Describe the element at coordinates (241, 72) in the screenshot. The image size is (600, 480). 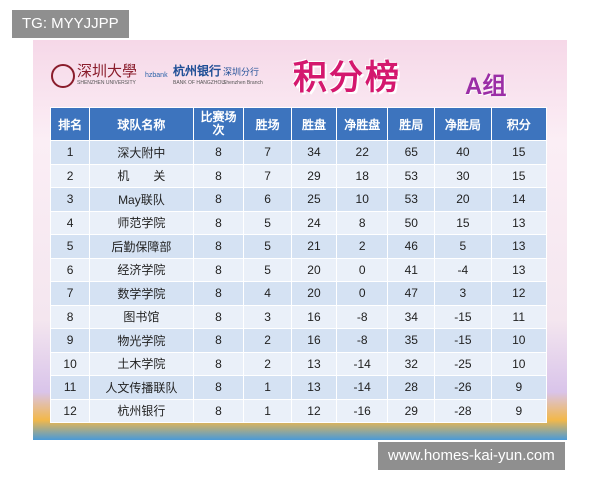
I see `branch-name: 深圳分行` at that location.